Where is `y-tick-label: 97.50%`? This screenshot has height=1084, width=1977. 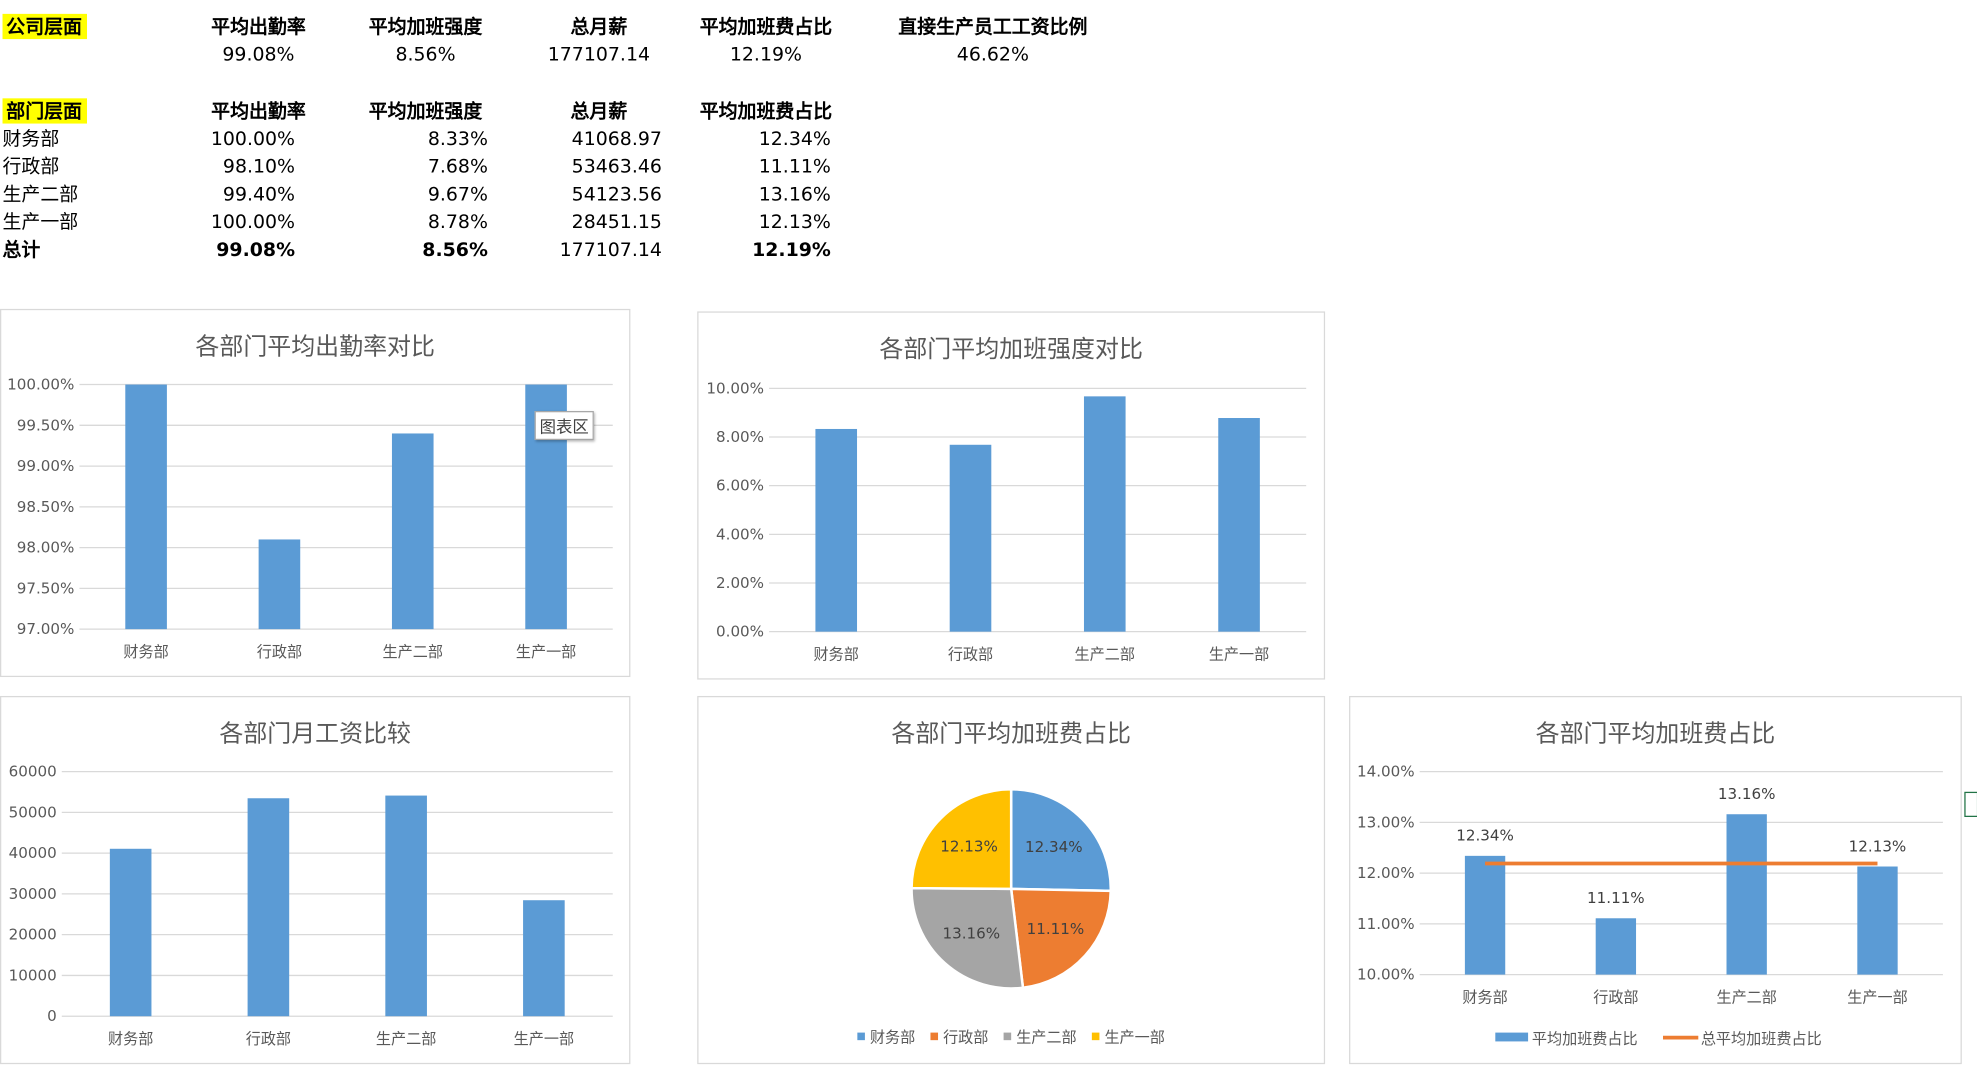 y-tick-label: 97.50% is located at coordinates (46, 588).